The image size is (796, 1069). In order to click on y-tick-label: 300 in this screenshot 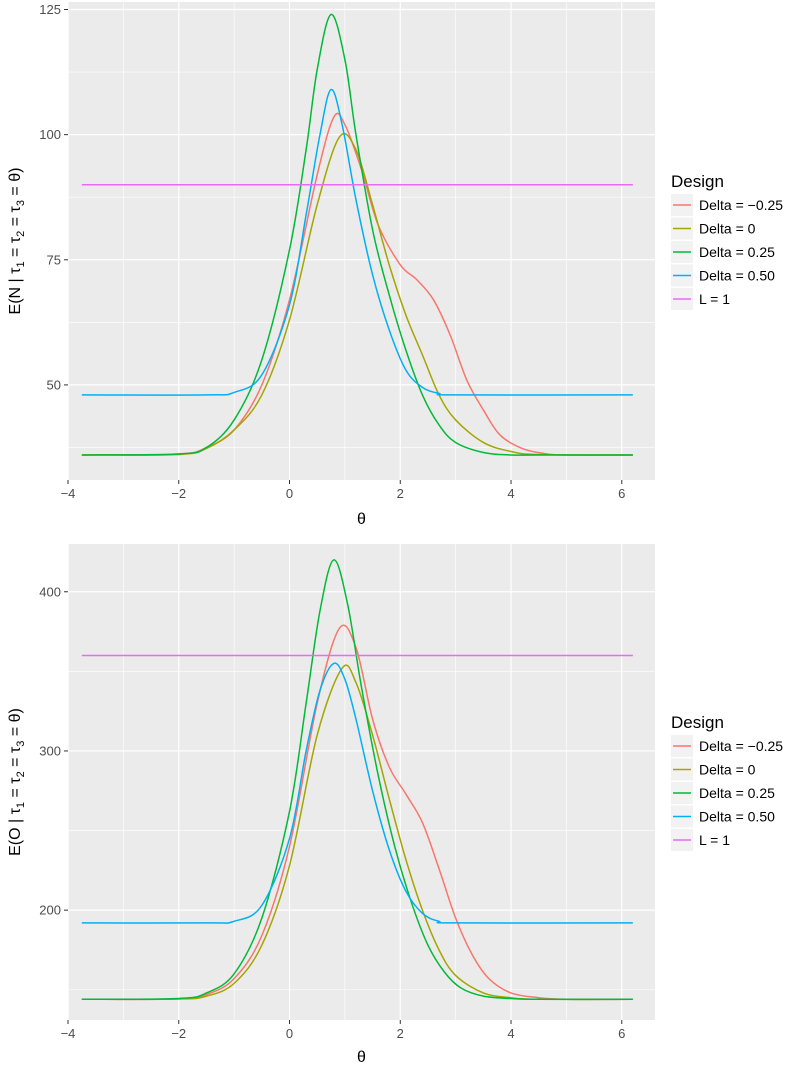, I will do `click(50, 750)`.